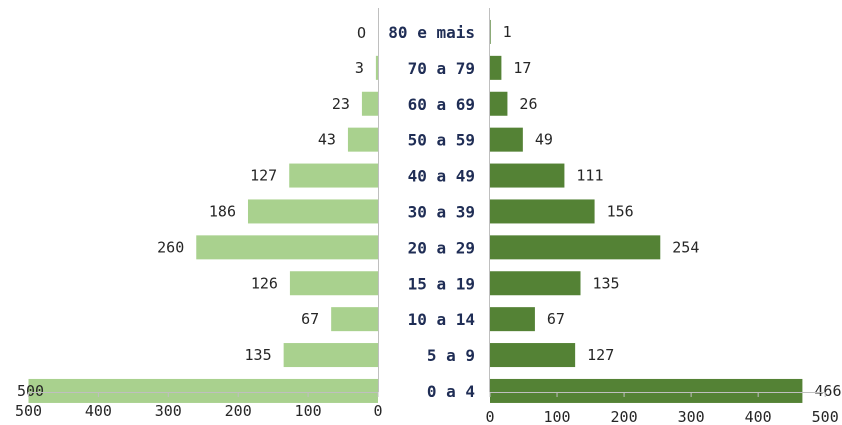 Image resolution: width=842 pixels, height=425 pixels. Describe the element at coordinates (441, 283) in the screenshot. I see `category-label: 15 a 19` at that location.